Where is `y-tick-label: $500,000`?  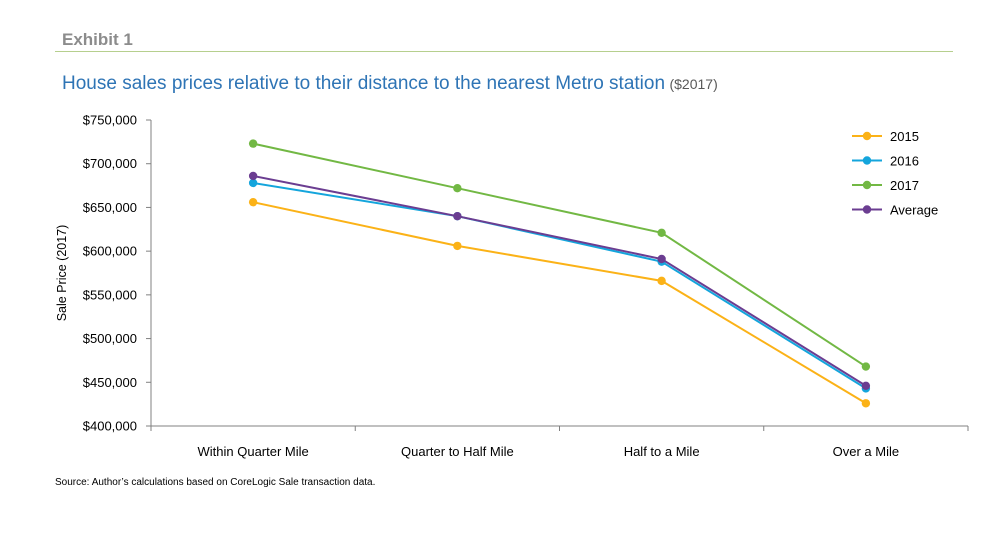 y-tick-label: $500,000 is located at coordinates (110, 338).